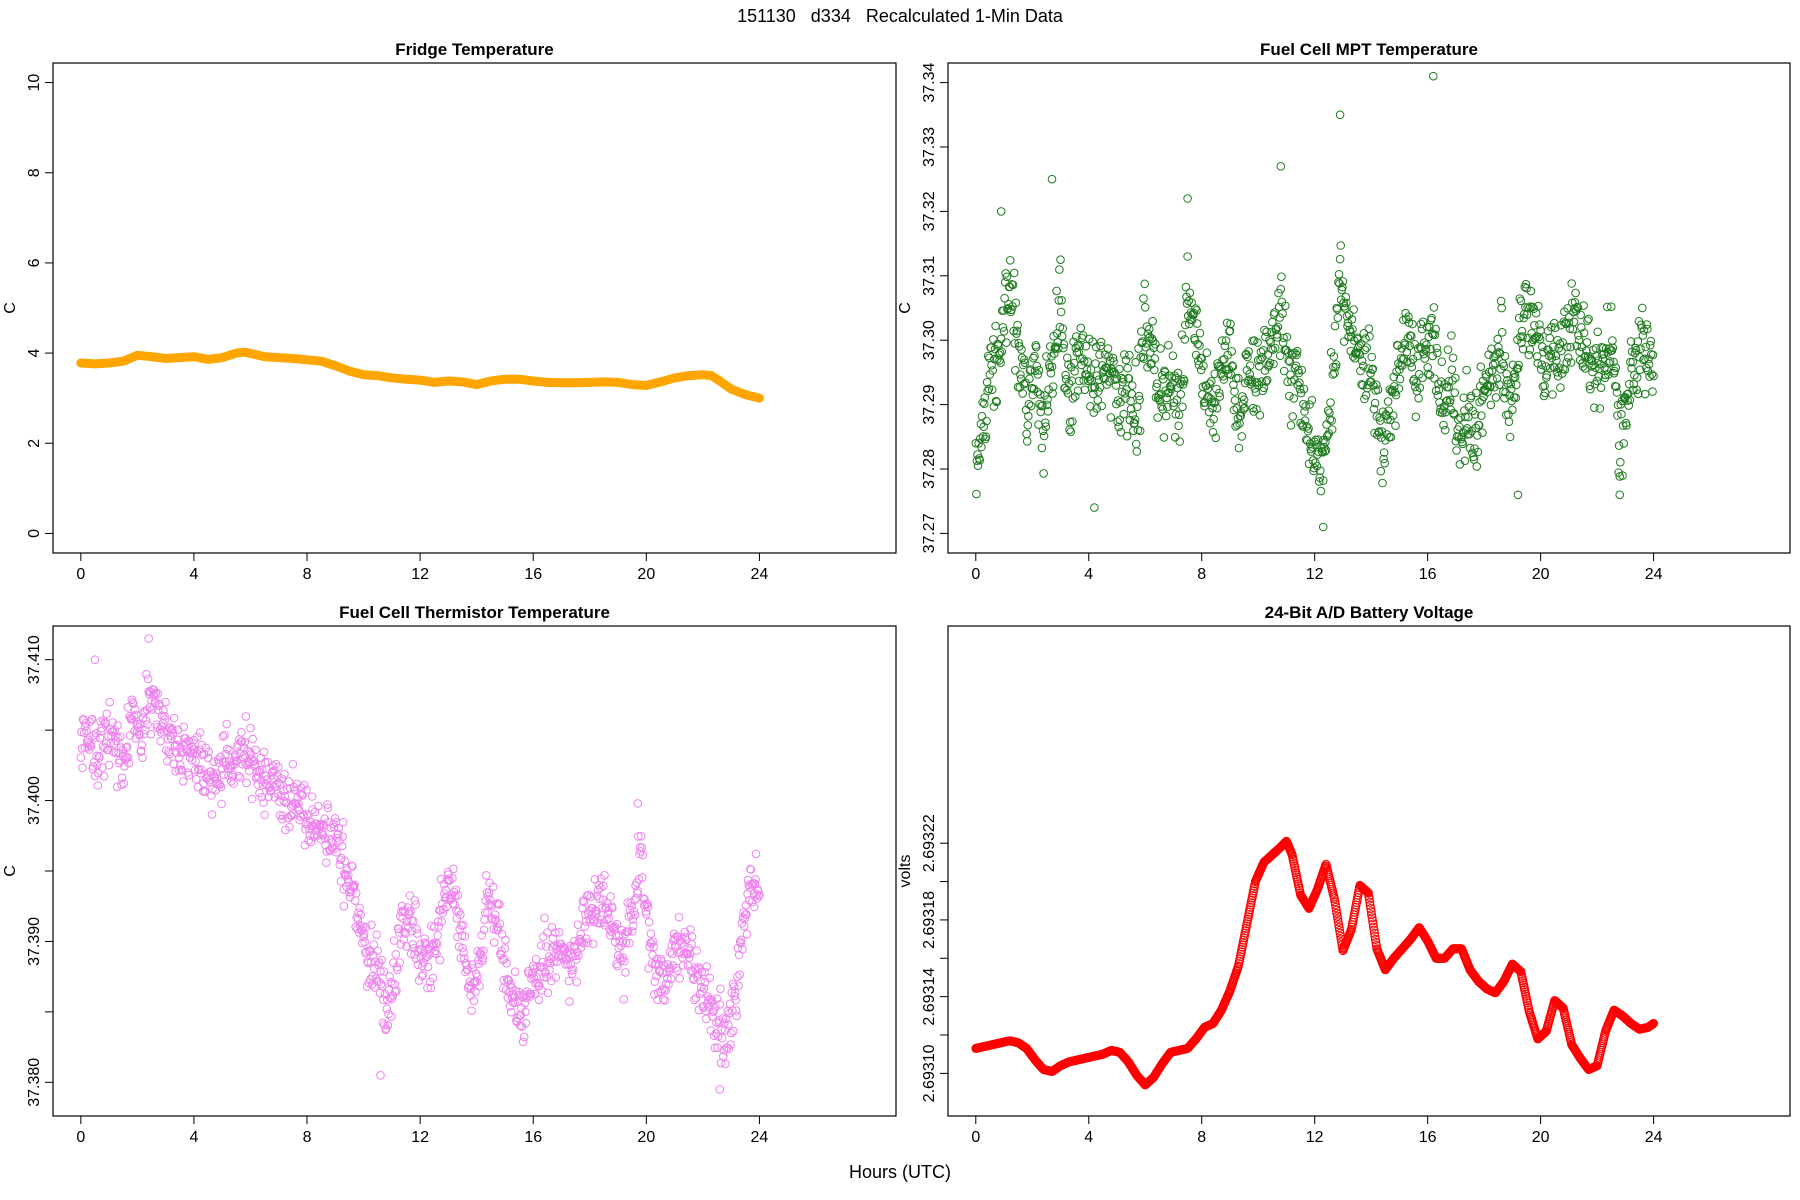 The height and width of the screenshot is (1200, 1800). I want to click on battery-data-point, so click(1338, 919).